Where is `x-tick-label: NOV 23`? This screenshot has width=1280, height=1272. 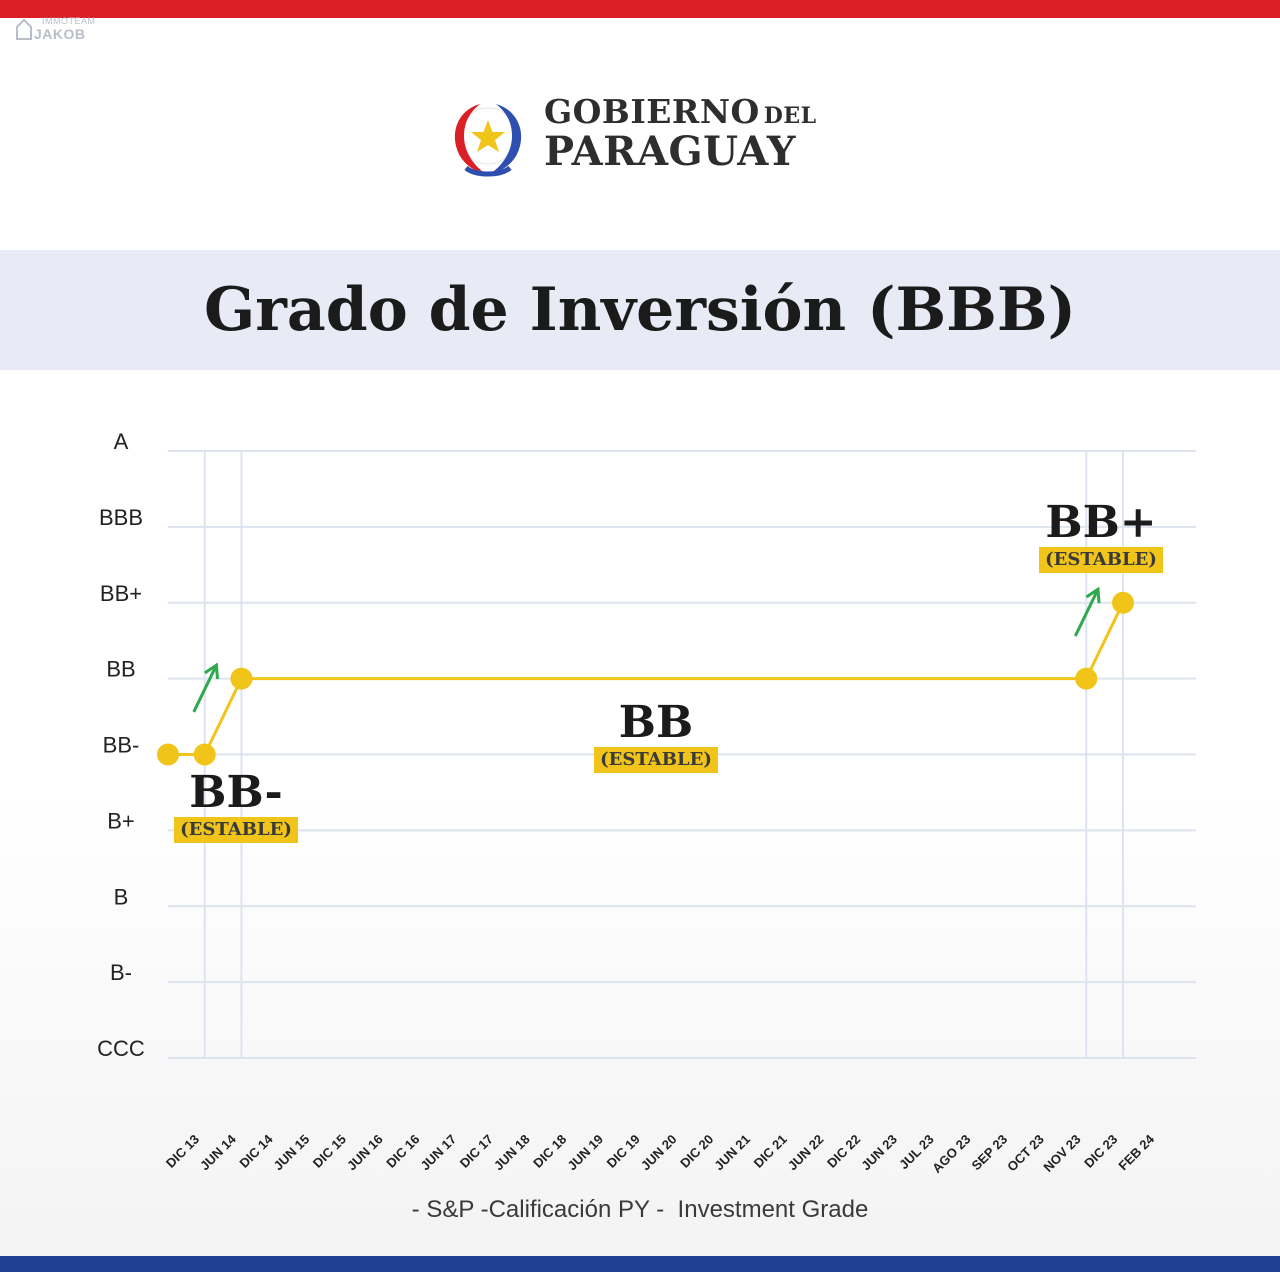 x-tick-label: NOV 23 is located at coordinates (1061, 1153).